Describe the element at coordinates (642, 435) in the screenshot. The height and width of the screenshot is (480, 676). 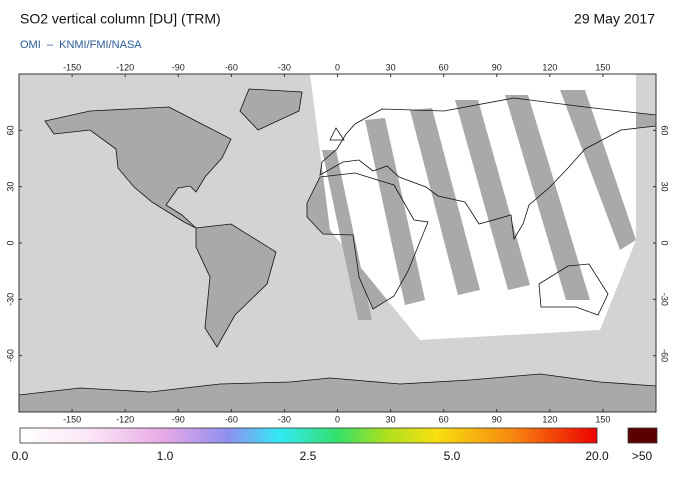
I see `overflow-box` at that location.